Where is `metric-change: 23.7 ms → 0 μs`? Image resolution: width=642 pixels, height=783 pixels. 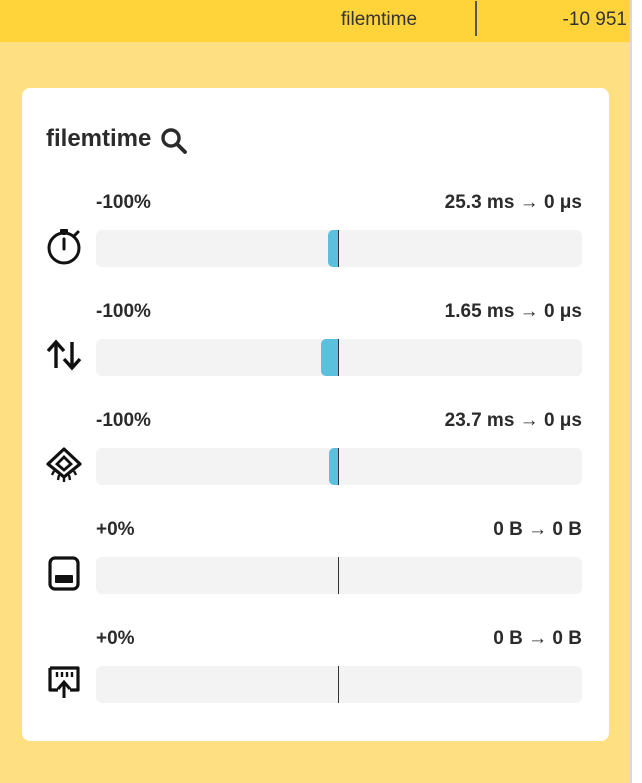 metric-change: 23.7 ms → 0 μs is located at coordinates (513, 420).